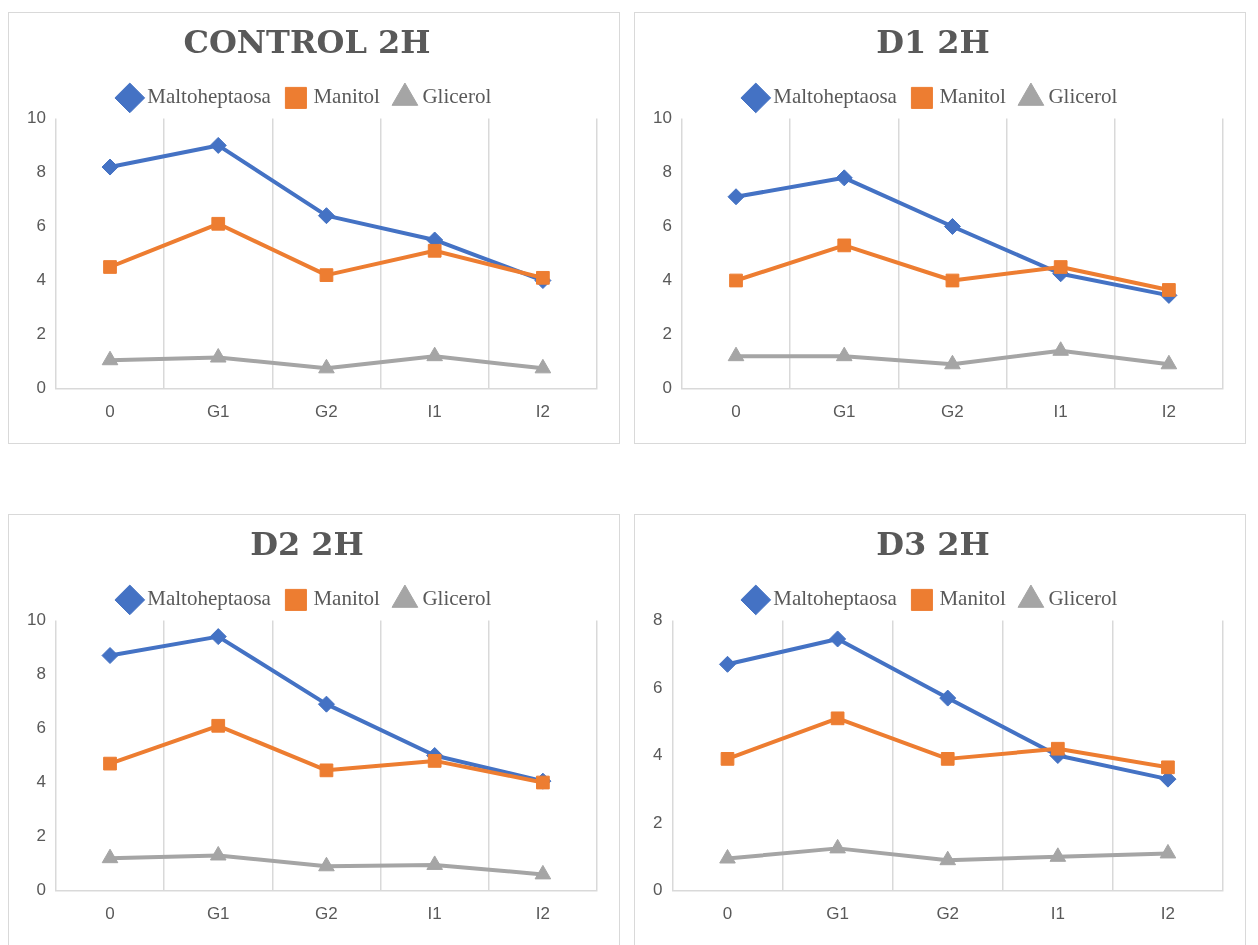 This screenshot has width=1258, height=945. Describe the element at coordinates (933, 543) in the screenshot. I see `chart-title: D3 2H` at that location.